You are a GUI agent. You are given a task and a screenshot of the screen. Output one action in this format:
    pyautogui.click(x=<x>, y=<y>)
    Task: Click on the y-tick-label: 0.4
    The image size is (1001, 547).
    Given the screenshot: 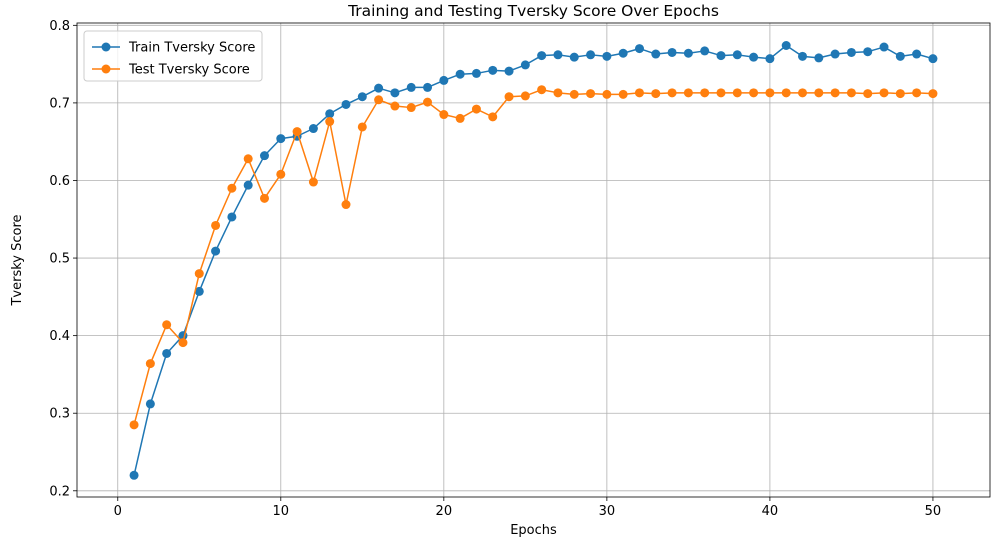 What is the action you would take?
    pyautogui.click(x=59, y=336)
    